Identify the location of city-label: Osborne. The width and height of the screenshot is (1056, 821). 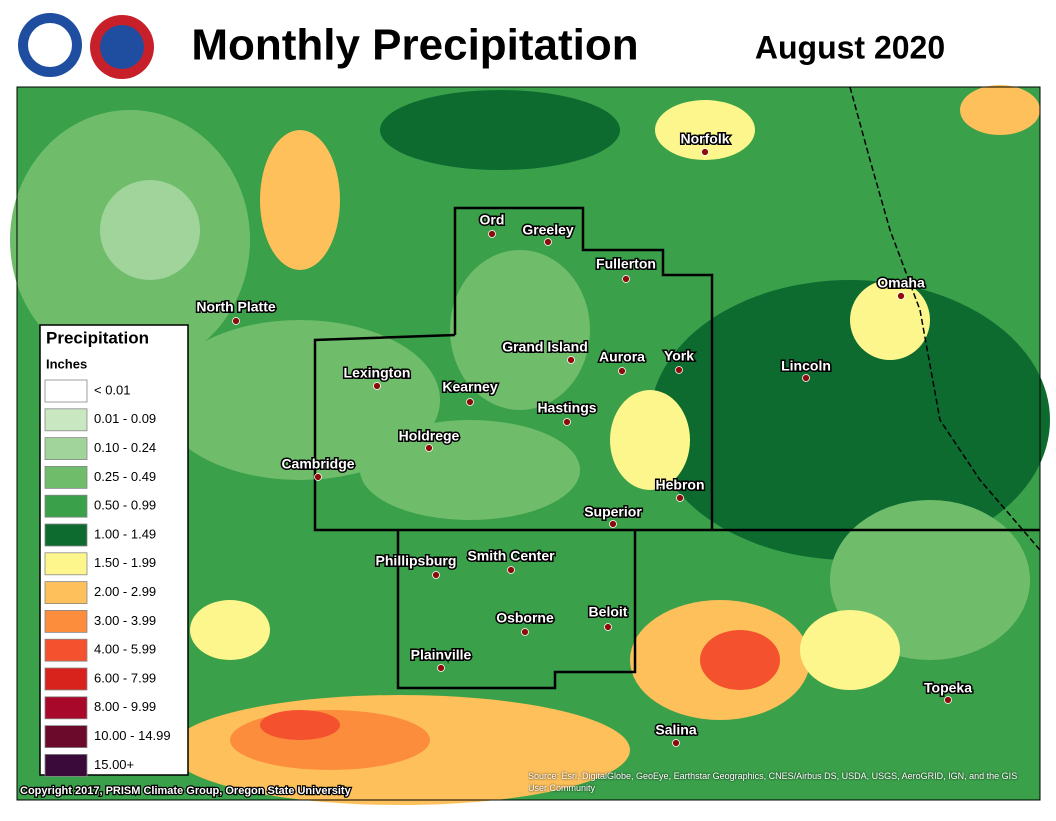
(525, 618).